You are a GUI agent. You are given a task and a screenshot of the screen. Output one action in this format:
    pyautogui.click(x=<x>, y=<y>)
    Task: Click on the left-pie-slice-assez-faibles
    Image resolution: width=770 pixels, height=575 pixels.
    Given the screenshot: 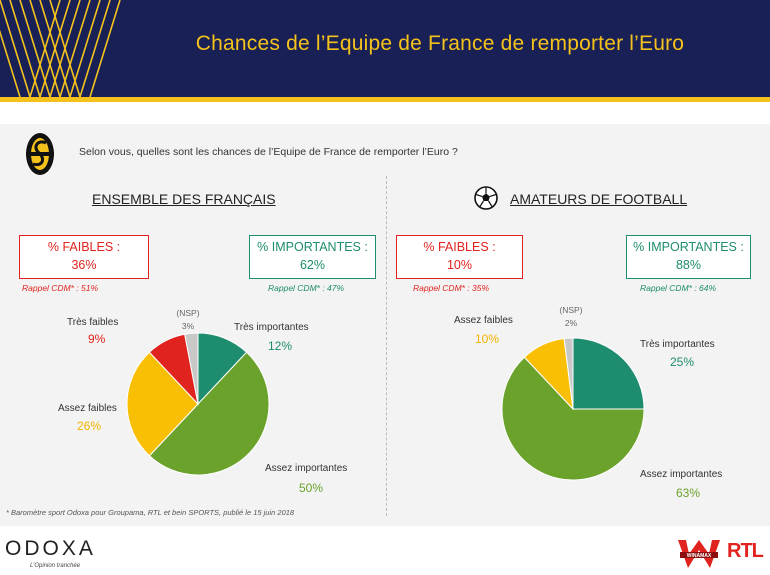 What is the action you would take?
    pyautogui.click(x=162, y=404)
    